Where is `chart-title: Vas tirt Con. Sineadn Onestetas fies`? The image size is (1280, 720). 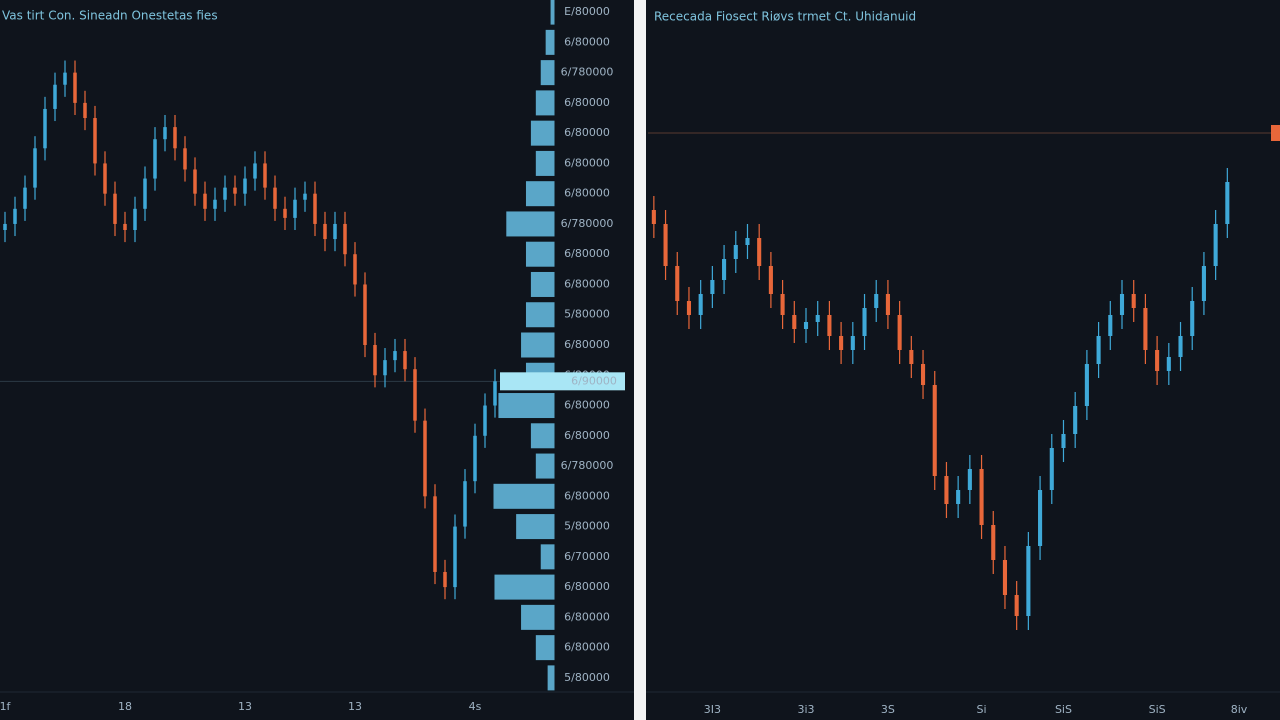 chart-title: Vas tirt Con. Sineadn Onestetas fies is located at coordinates (110, 16).